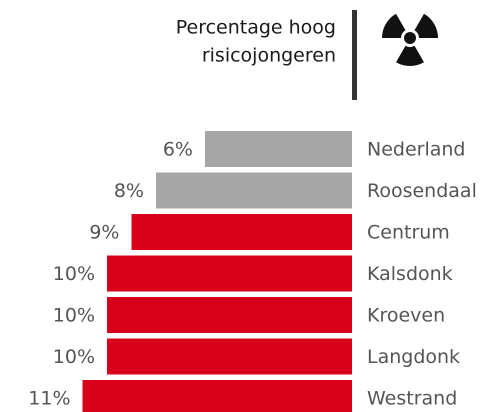  What do you see at coordinates (406, 316) in the screenshot?
I see `category-label: Kroeven` at bounding box center [406, 316].